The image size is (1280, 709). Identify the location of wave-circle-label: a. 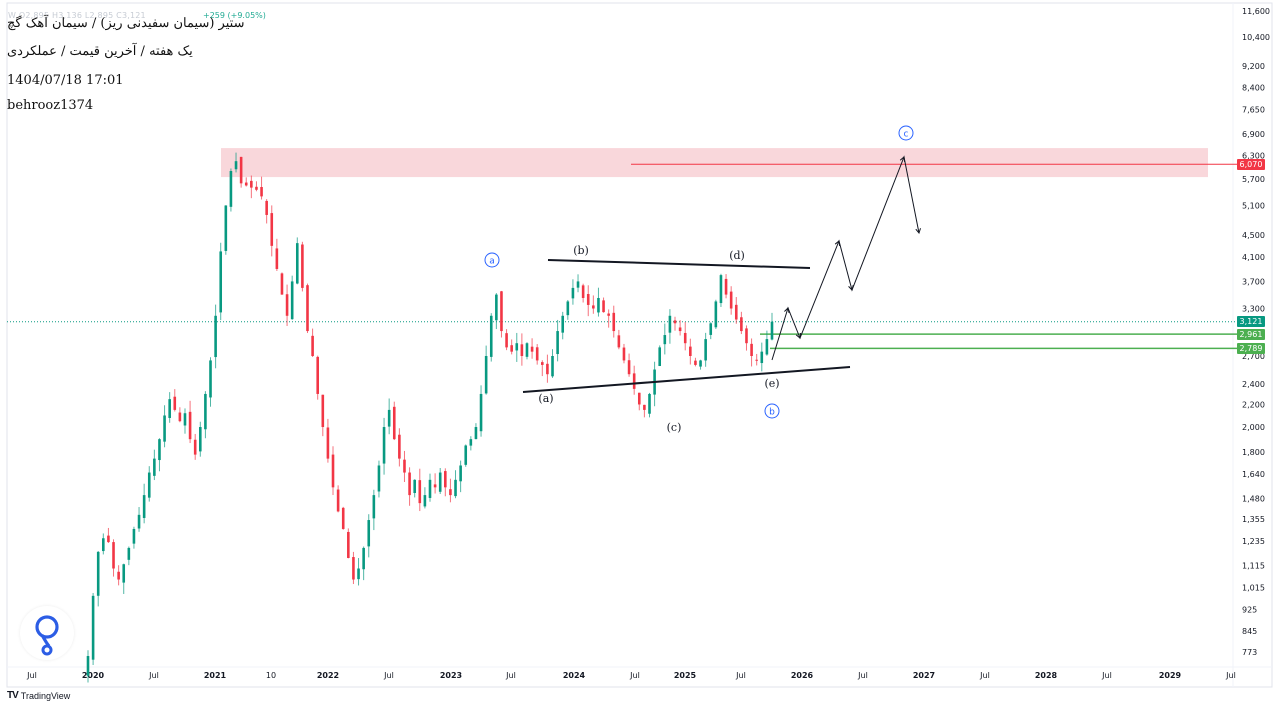
(492, 262).